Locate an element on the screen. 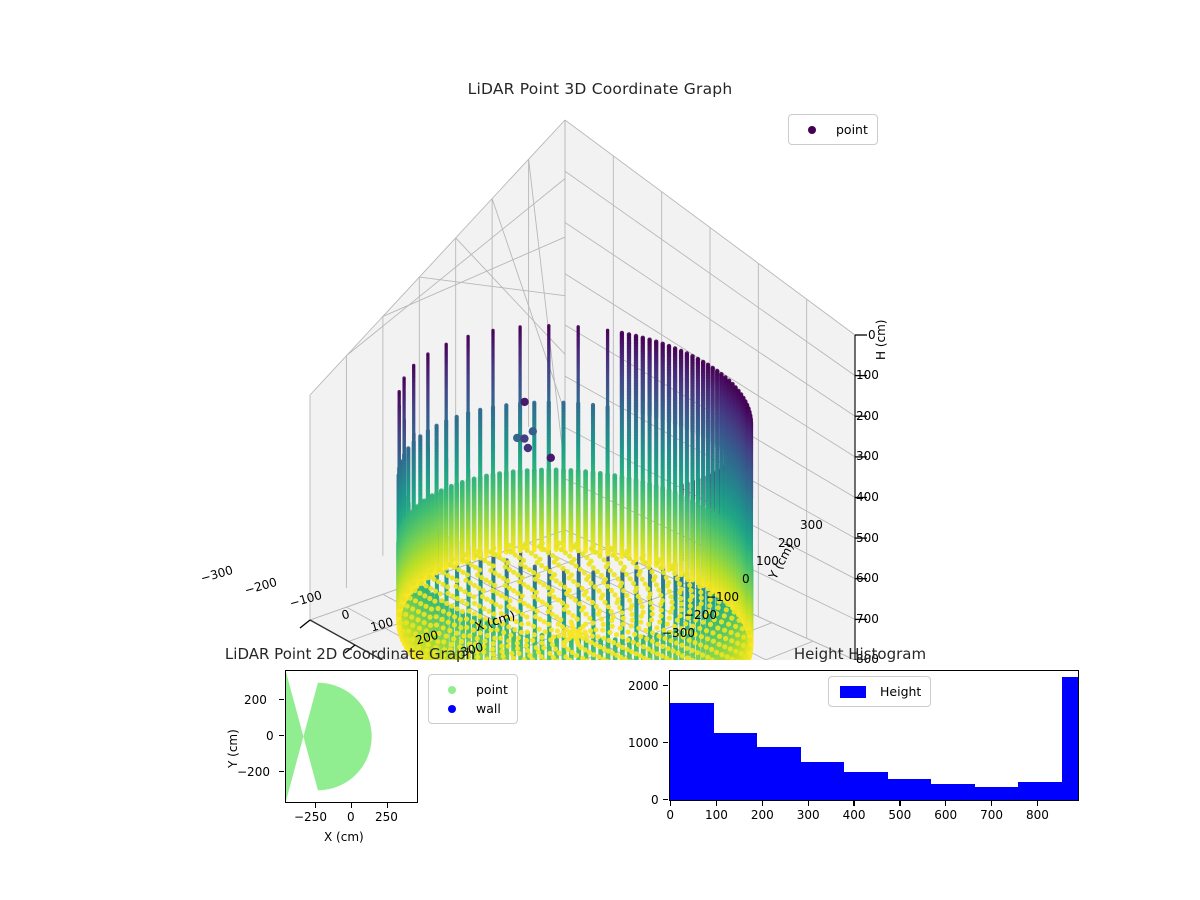 The height and width of the screenshot is (900, 1200). point-footprint is located at coordinates (329, 736).